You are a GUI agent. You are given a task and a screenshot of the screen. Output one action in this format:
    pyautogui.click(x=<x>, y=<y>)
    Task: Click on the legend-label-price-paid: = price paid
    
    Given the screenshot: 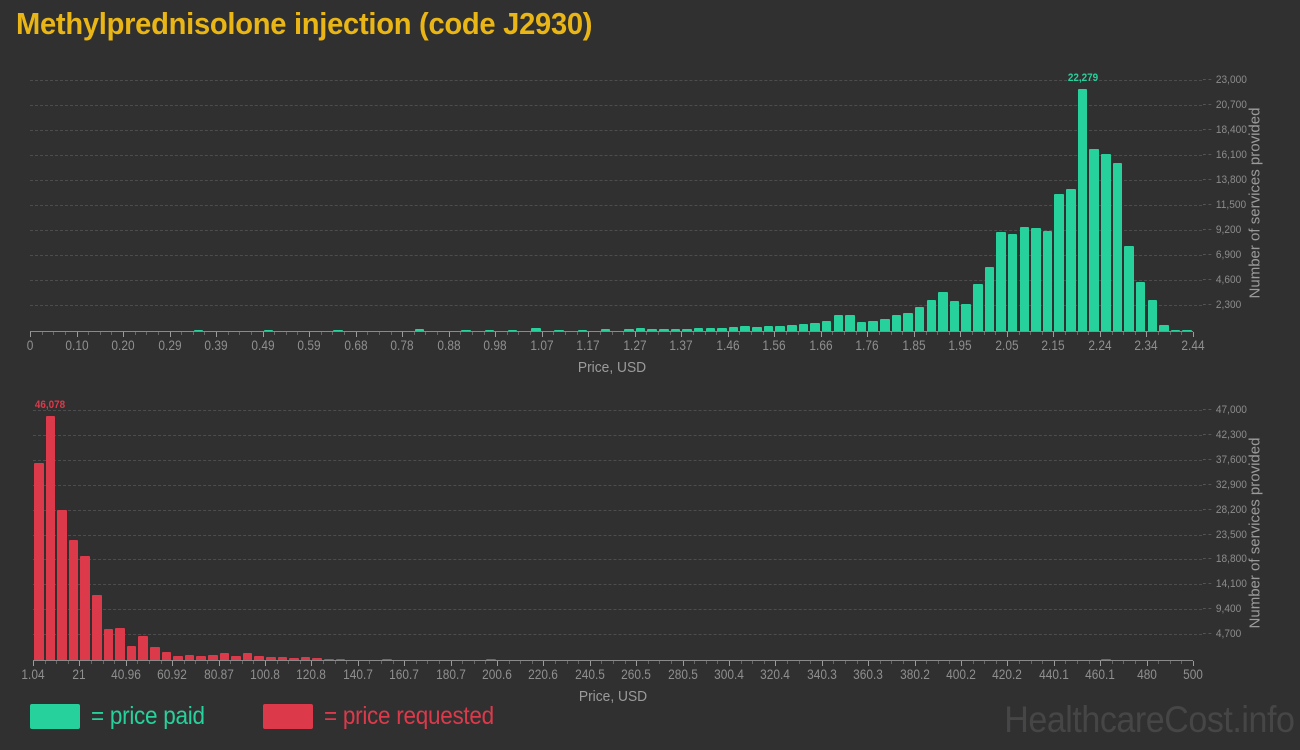 What is the action you would take?
    pyautogui.click(x=148, y=716)
    